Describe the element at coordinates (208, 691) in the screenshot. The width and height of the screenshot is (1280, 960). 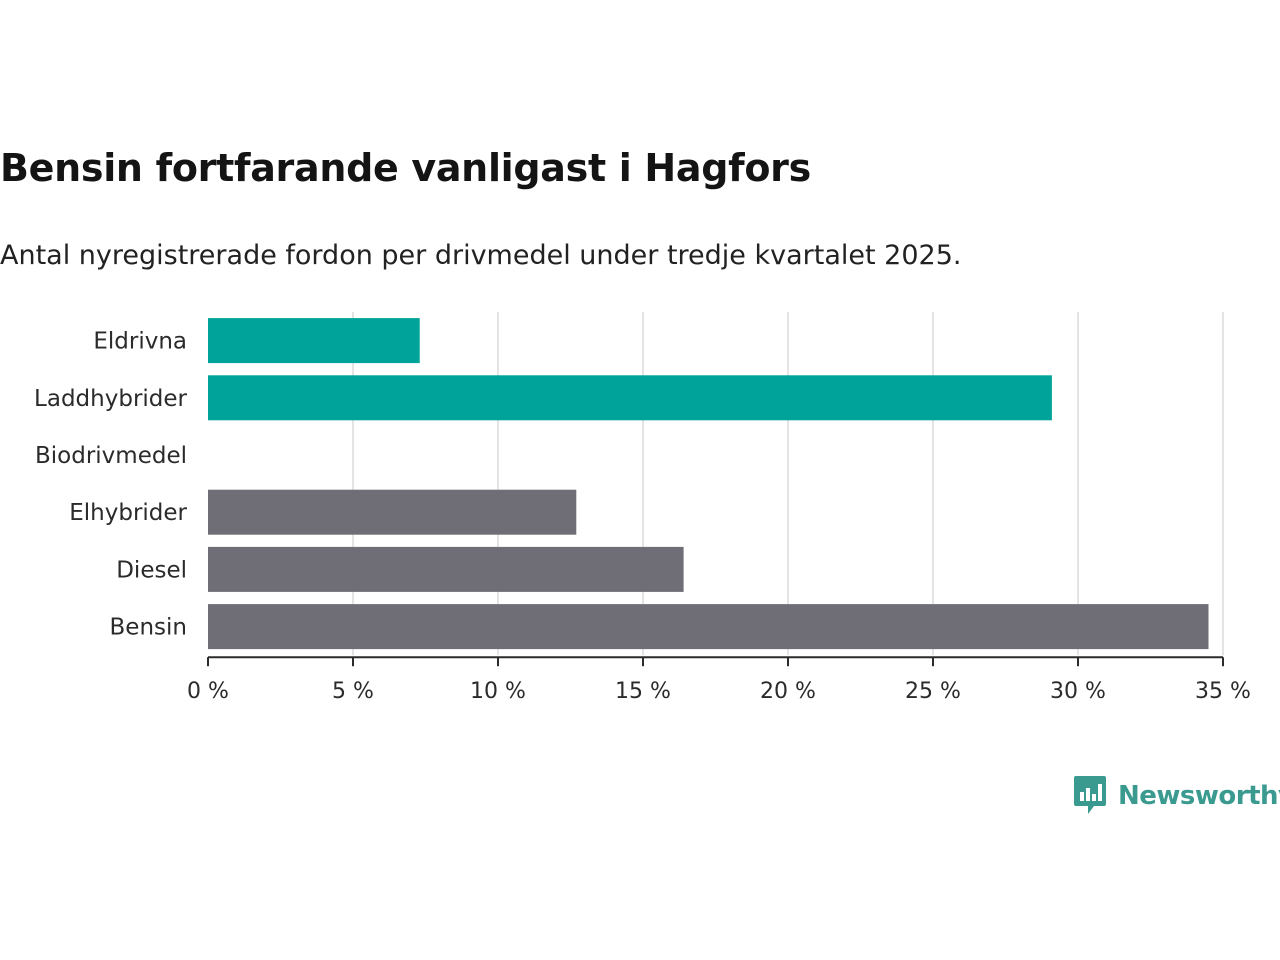
I see `x-tick-label: 0 %` at that location.